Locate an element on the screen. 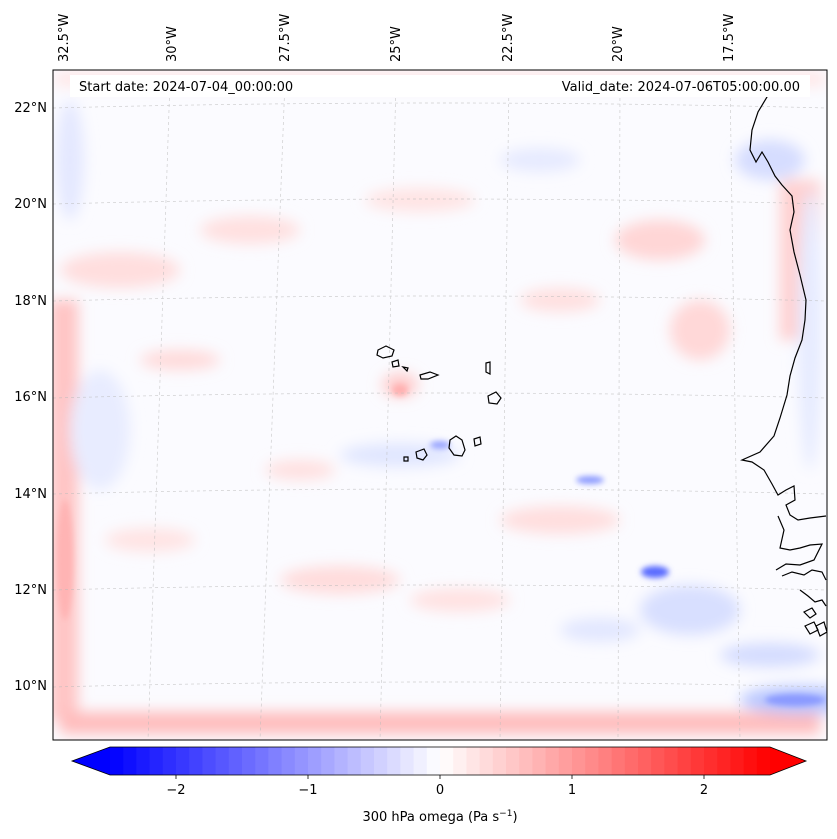 Image resolution: width=837 pixels, height=839 pixels. meridian-30w is located at coordinates (159, 409).